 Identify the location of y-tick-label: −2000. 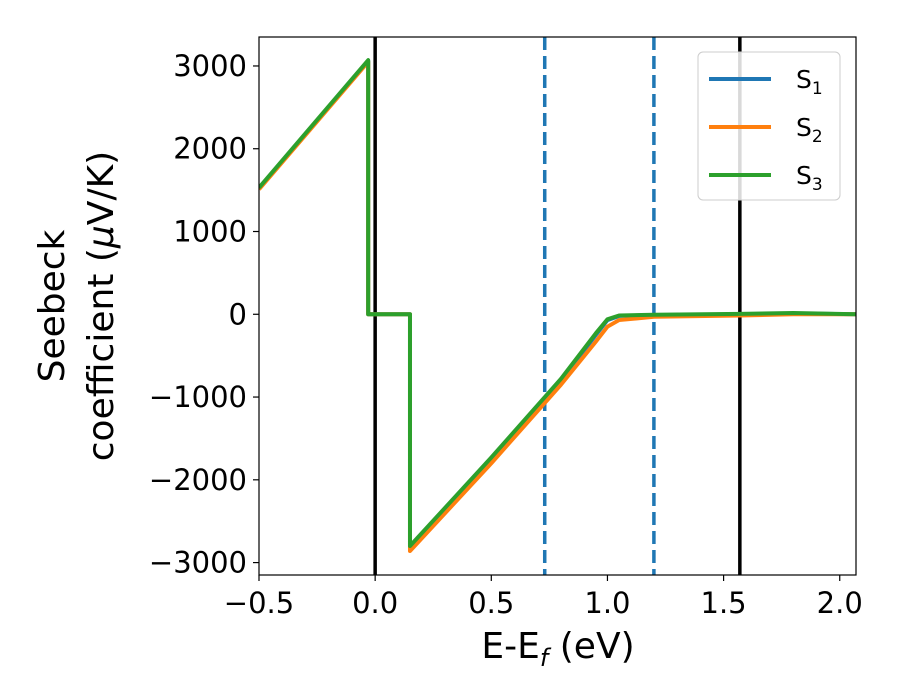
(198, 480).